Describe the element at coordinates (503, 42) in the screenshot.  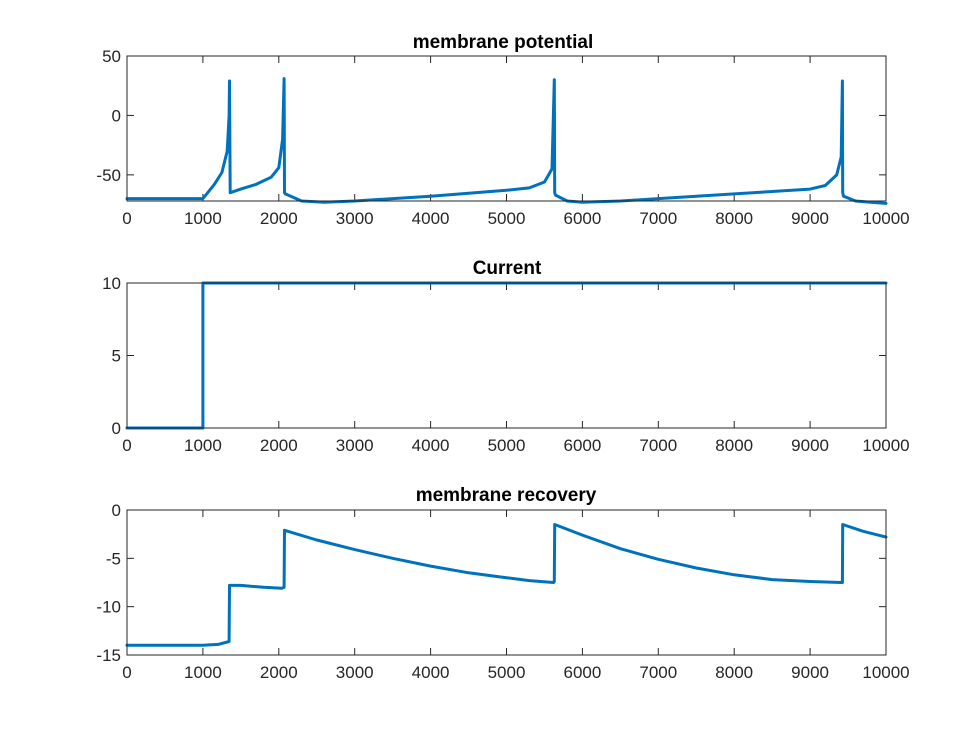
I see `subplot-title: membrane potential` at that location.